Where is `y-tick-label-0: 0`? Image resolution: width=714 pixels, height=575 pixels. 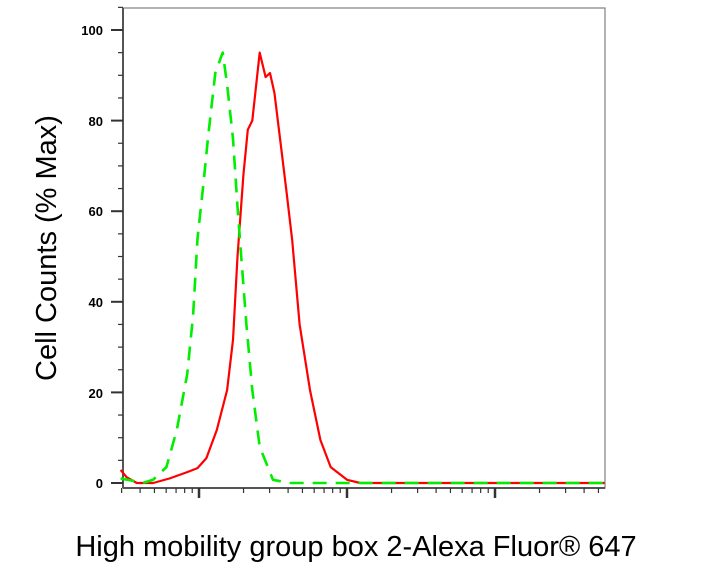 y-tick-label-0: 0 is located at coordinates (99, 483).